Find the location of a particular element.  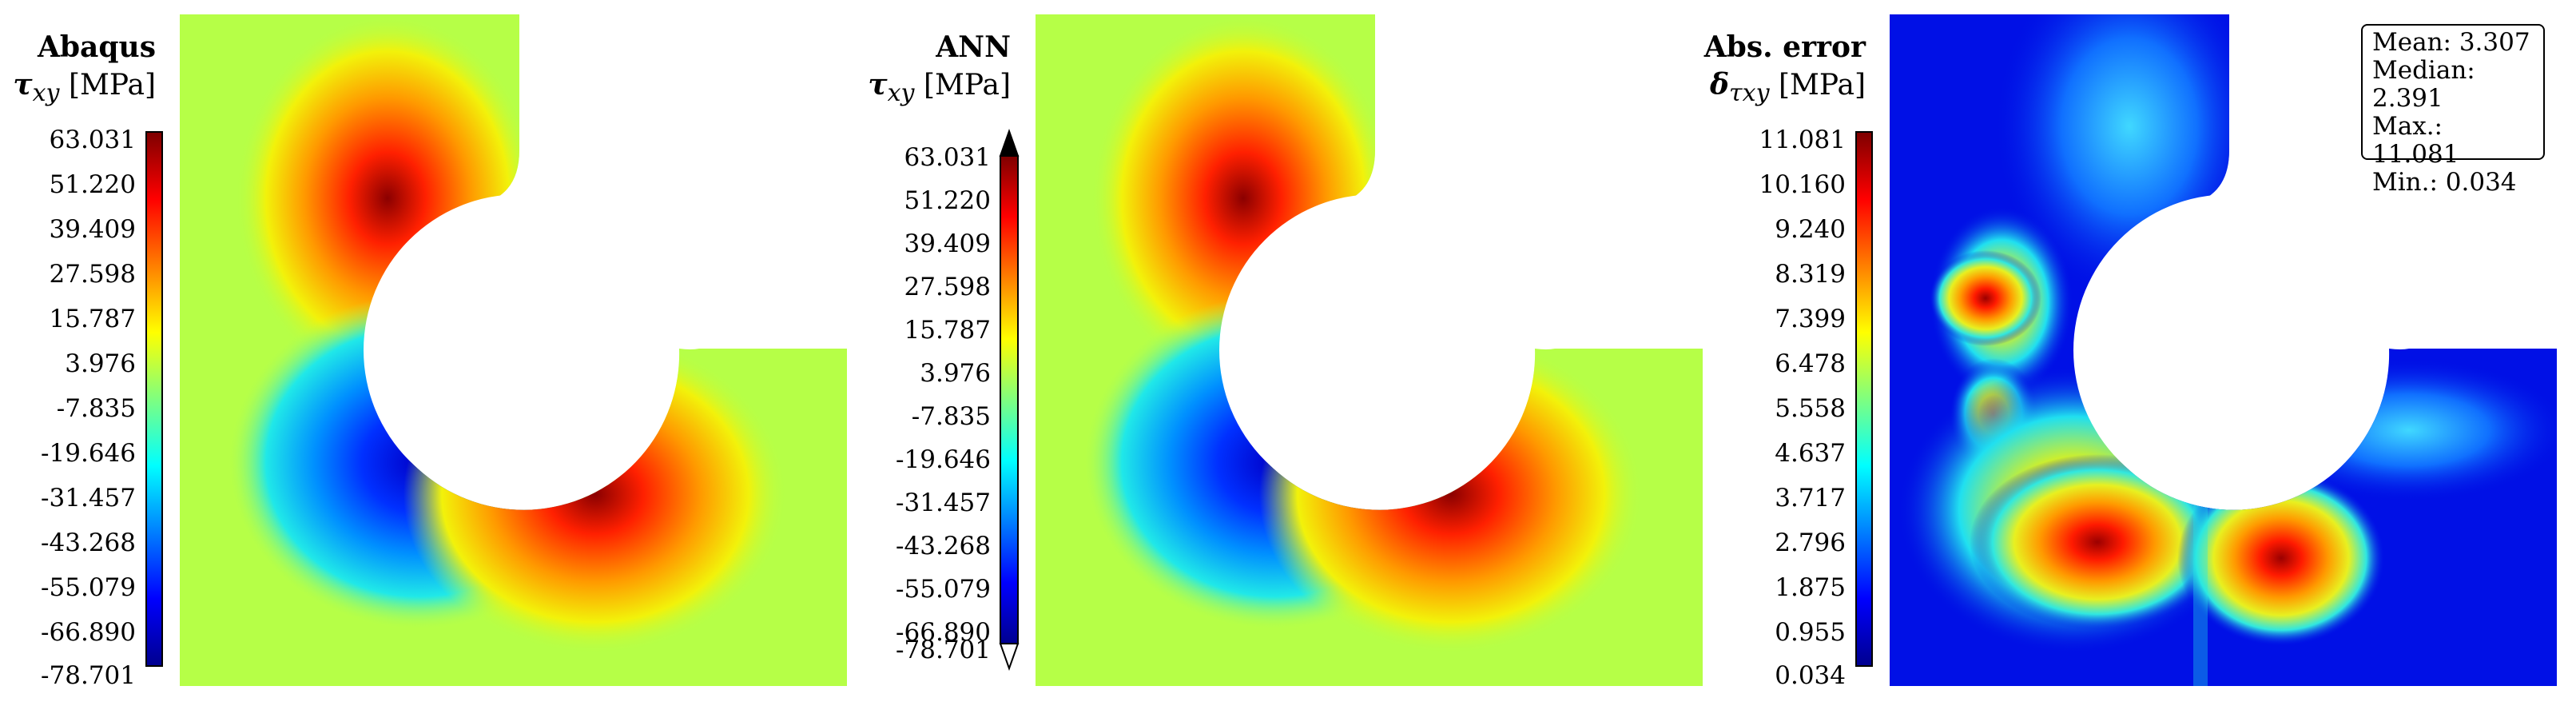

panel-title-ann: ANN is located at coordinates (973, 47).